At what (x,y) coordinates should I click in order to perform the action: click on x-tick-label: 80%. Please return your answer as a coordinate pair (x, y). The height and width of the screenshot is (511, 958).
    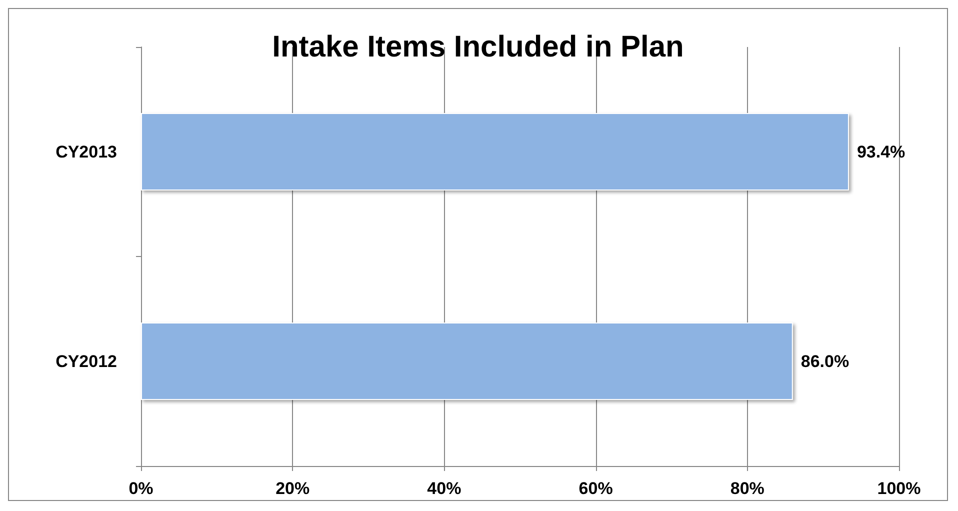
    Looking at the image, I should click on (747, 488).